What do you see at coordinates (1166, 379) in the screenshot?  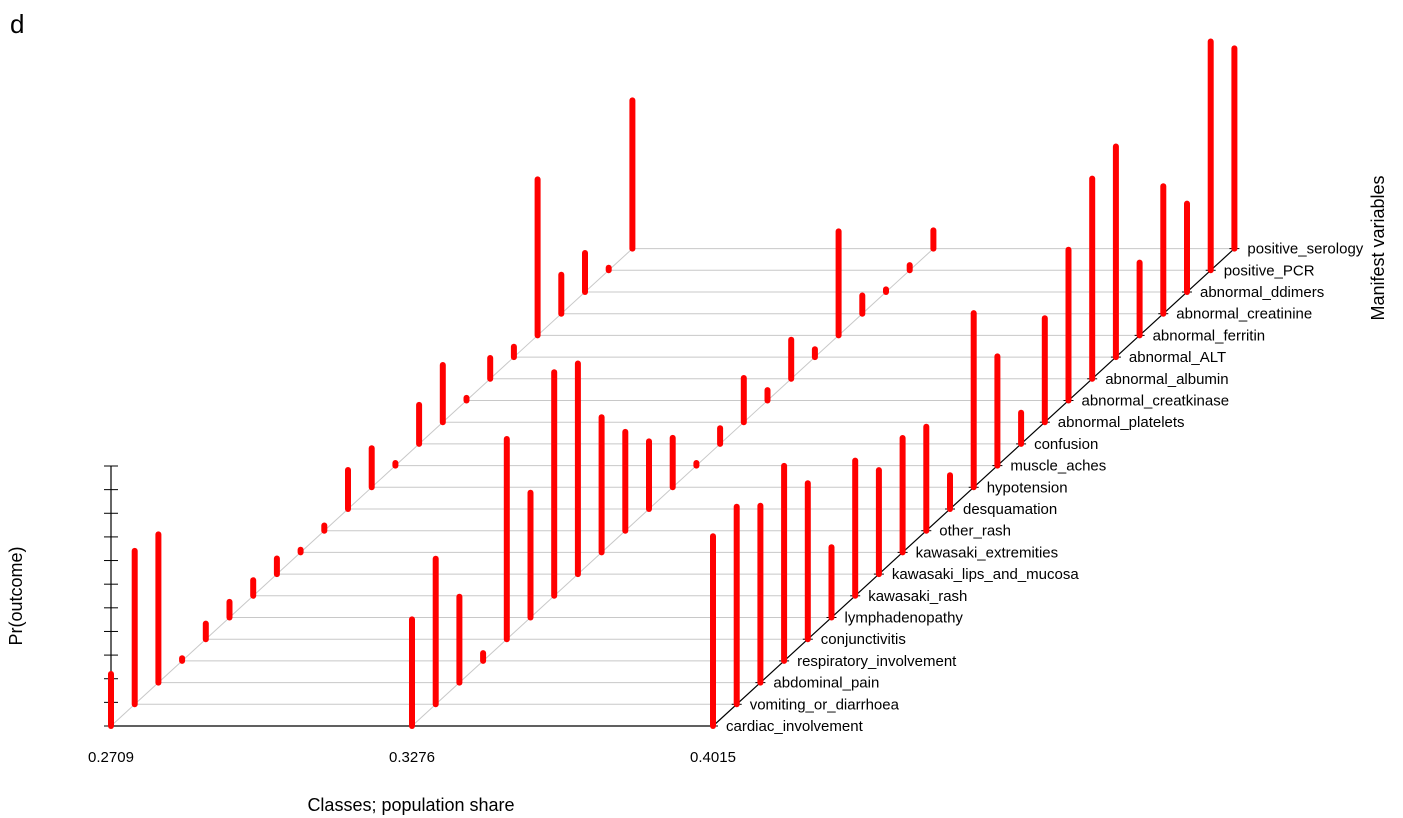 I see `variable-label: abnormal_albumin` at bounding box center [1166, 379].